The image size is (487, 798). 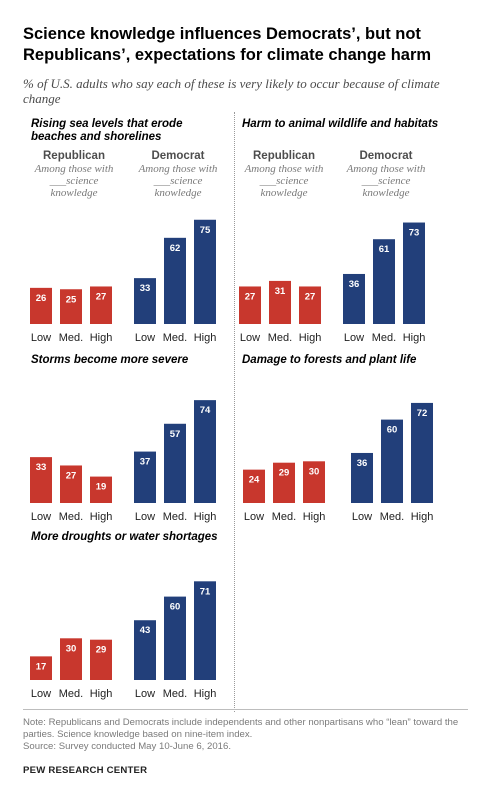 What do you see at coordinates (41, 305) in the screenshot?
I see `bar-sea-levels-republican-low` at bounding box center [41, 305].